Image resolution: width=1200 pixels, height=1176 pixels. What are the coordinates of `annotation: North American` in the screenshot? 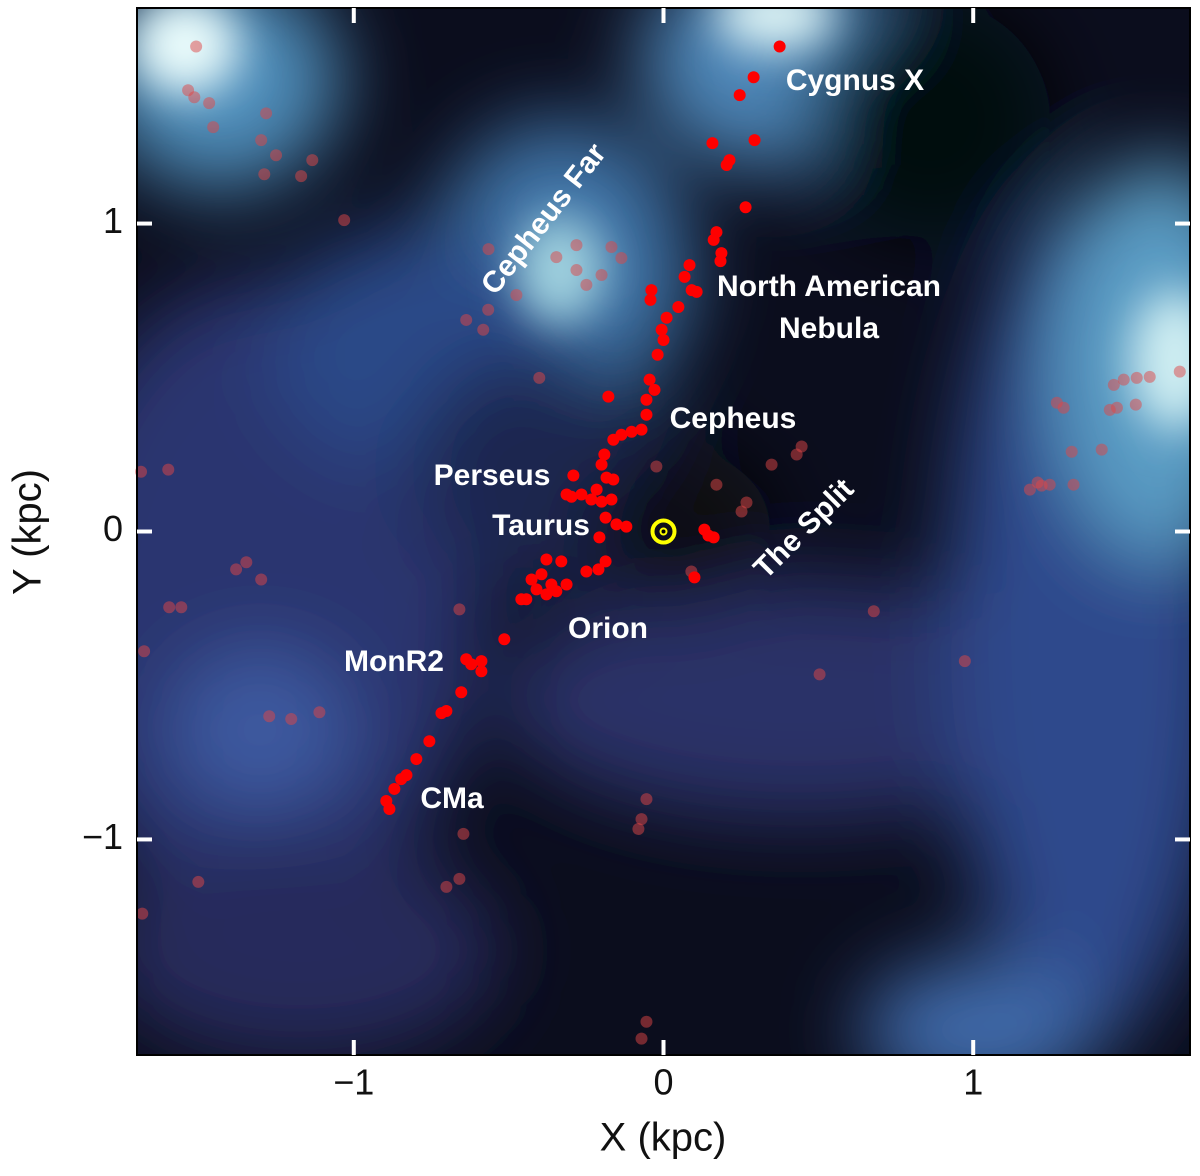 It's located at (829, 286).